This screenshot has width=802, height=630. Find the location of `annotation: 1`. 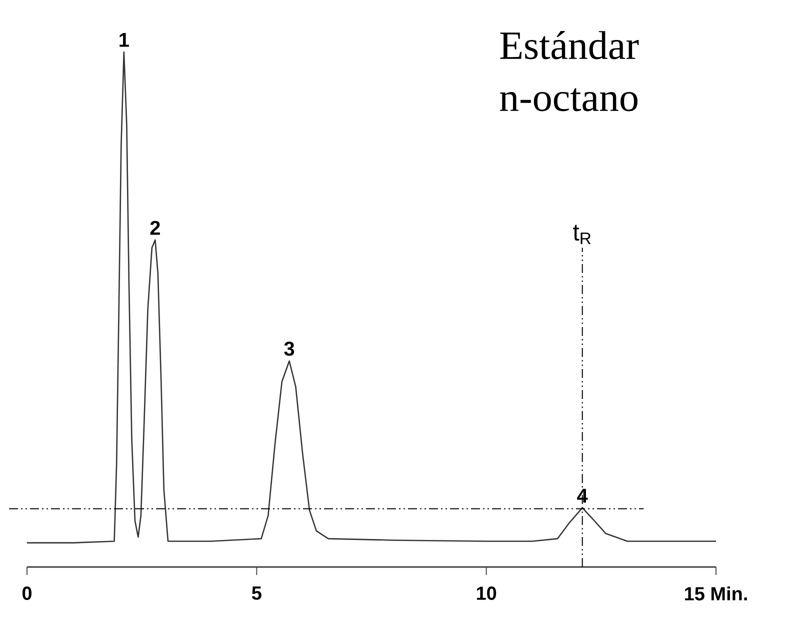

annotation: 1 is located at coordinates (124, 40).